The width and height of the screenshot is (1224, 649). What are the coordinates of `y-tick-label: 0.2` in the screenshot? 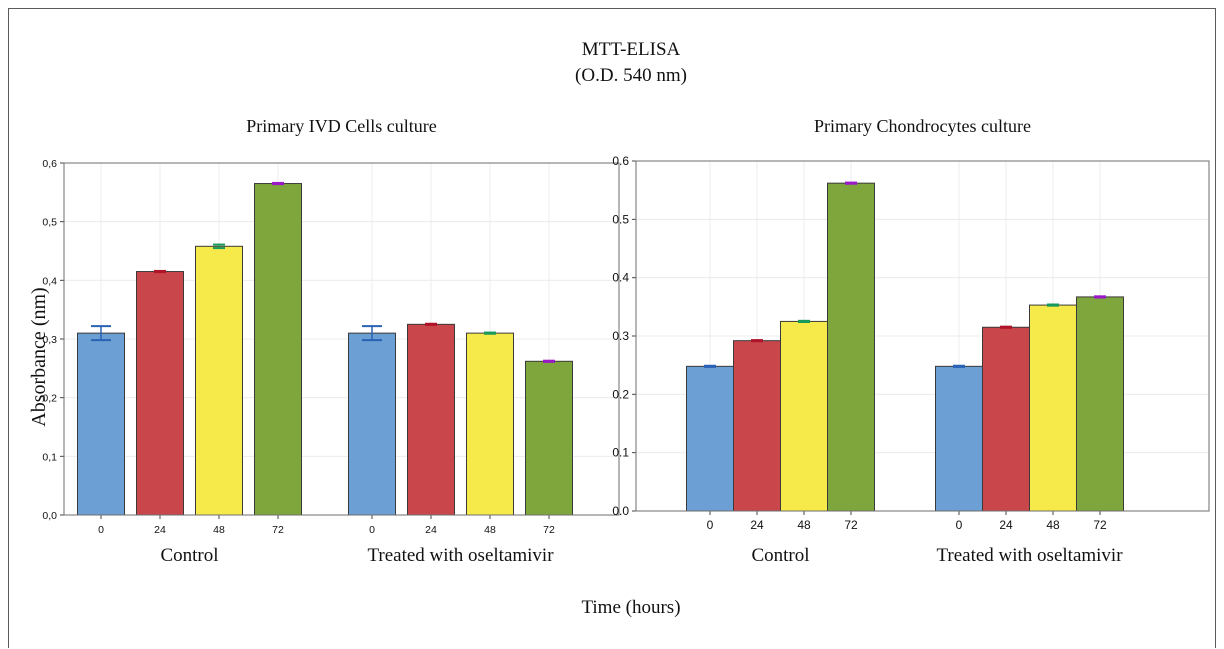 It's located at (620, 394).